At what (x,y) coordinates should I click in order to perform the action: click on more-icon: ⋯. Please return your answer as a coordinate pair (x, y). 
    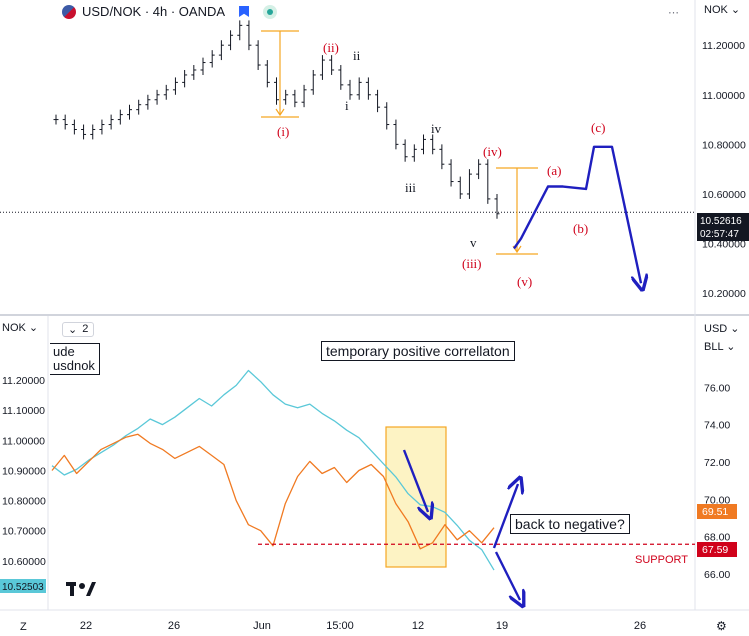
    Looking at the image, I should click on (674, 13).